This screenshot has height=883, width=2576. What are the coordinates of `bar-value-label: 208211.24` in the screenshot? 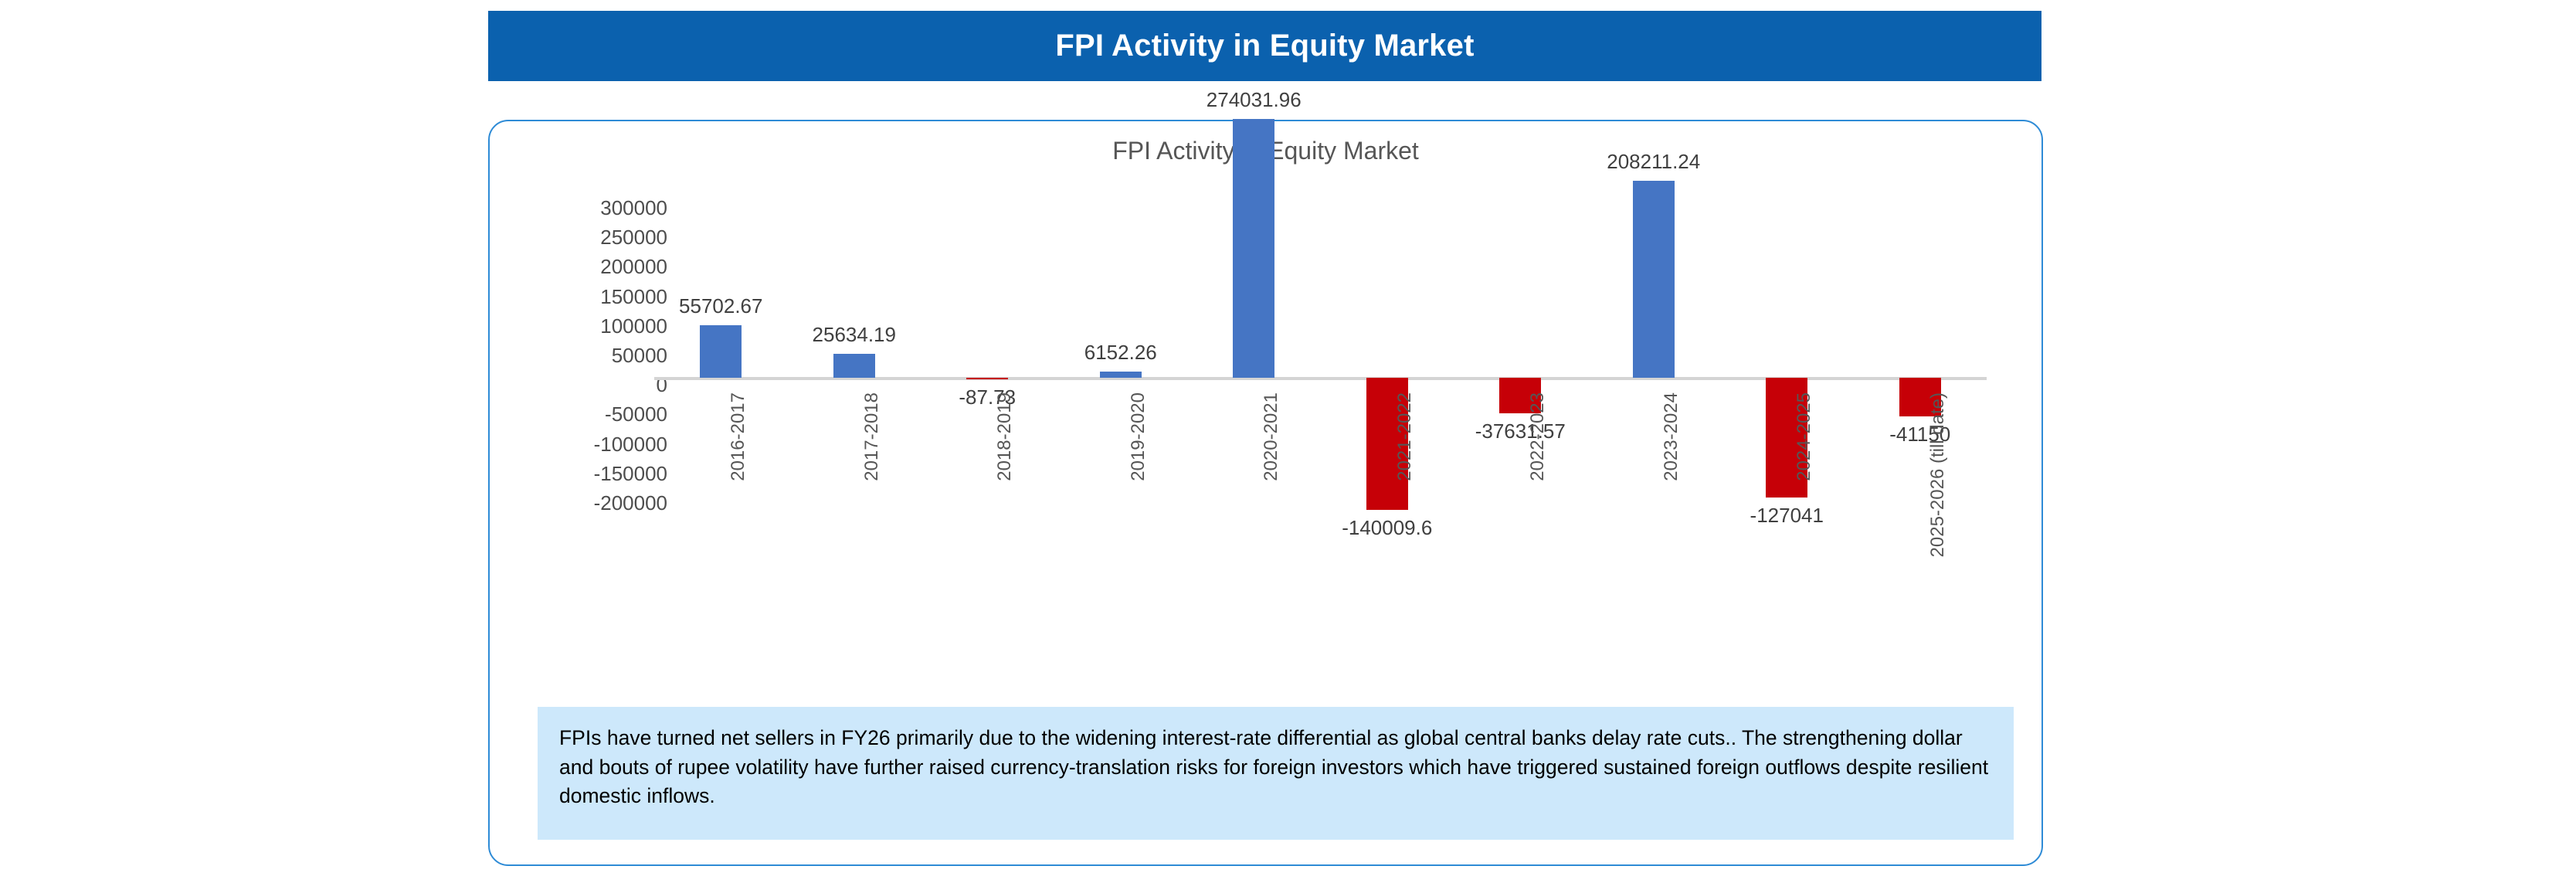 It's located at (1654, 162).